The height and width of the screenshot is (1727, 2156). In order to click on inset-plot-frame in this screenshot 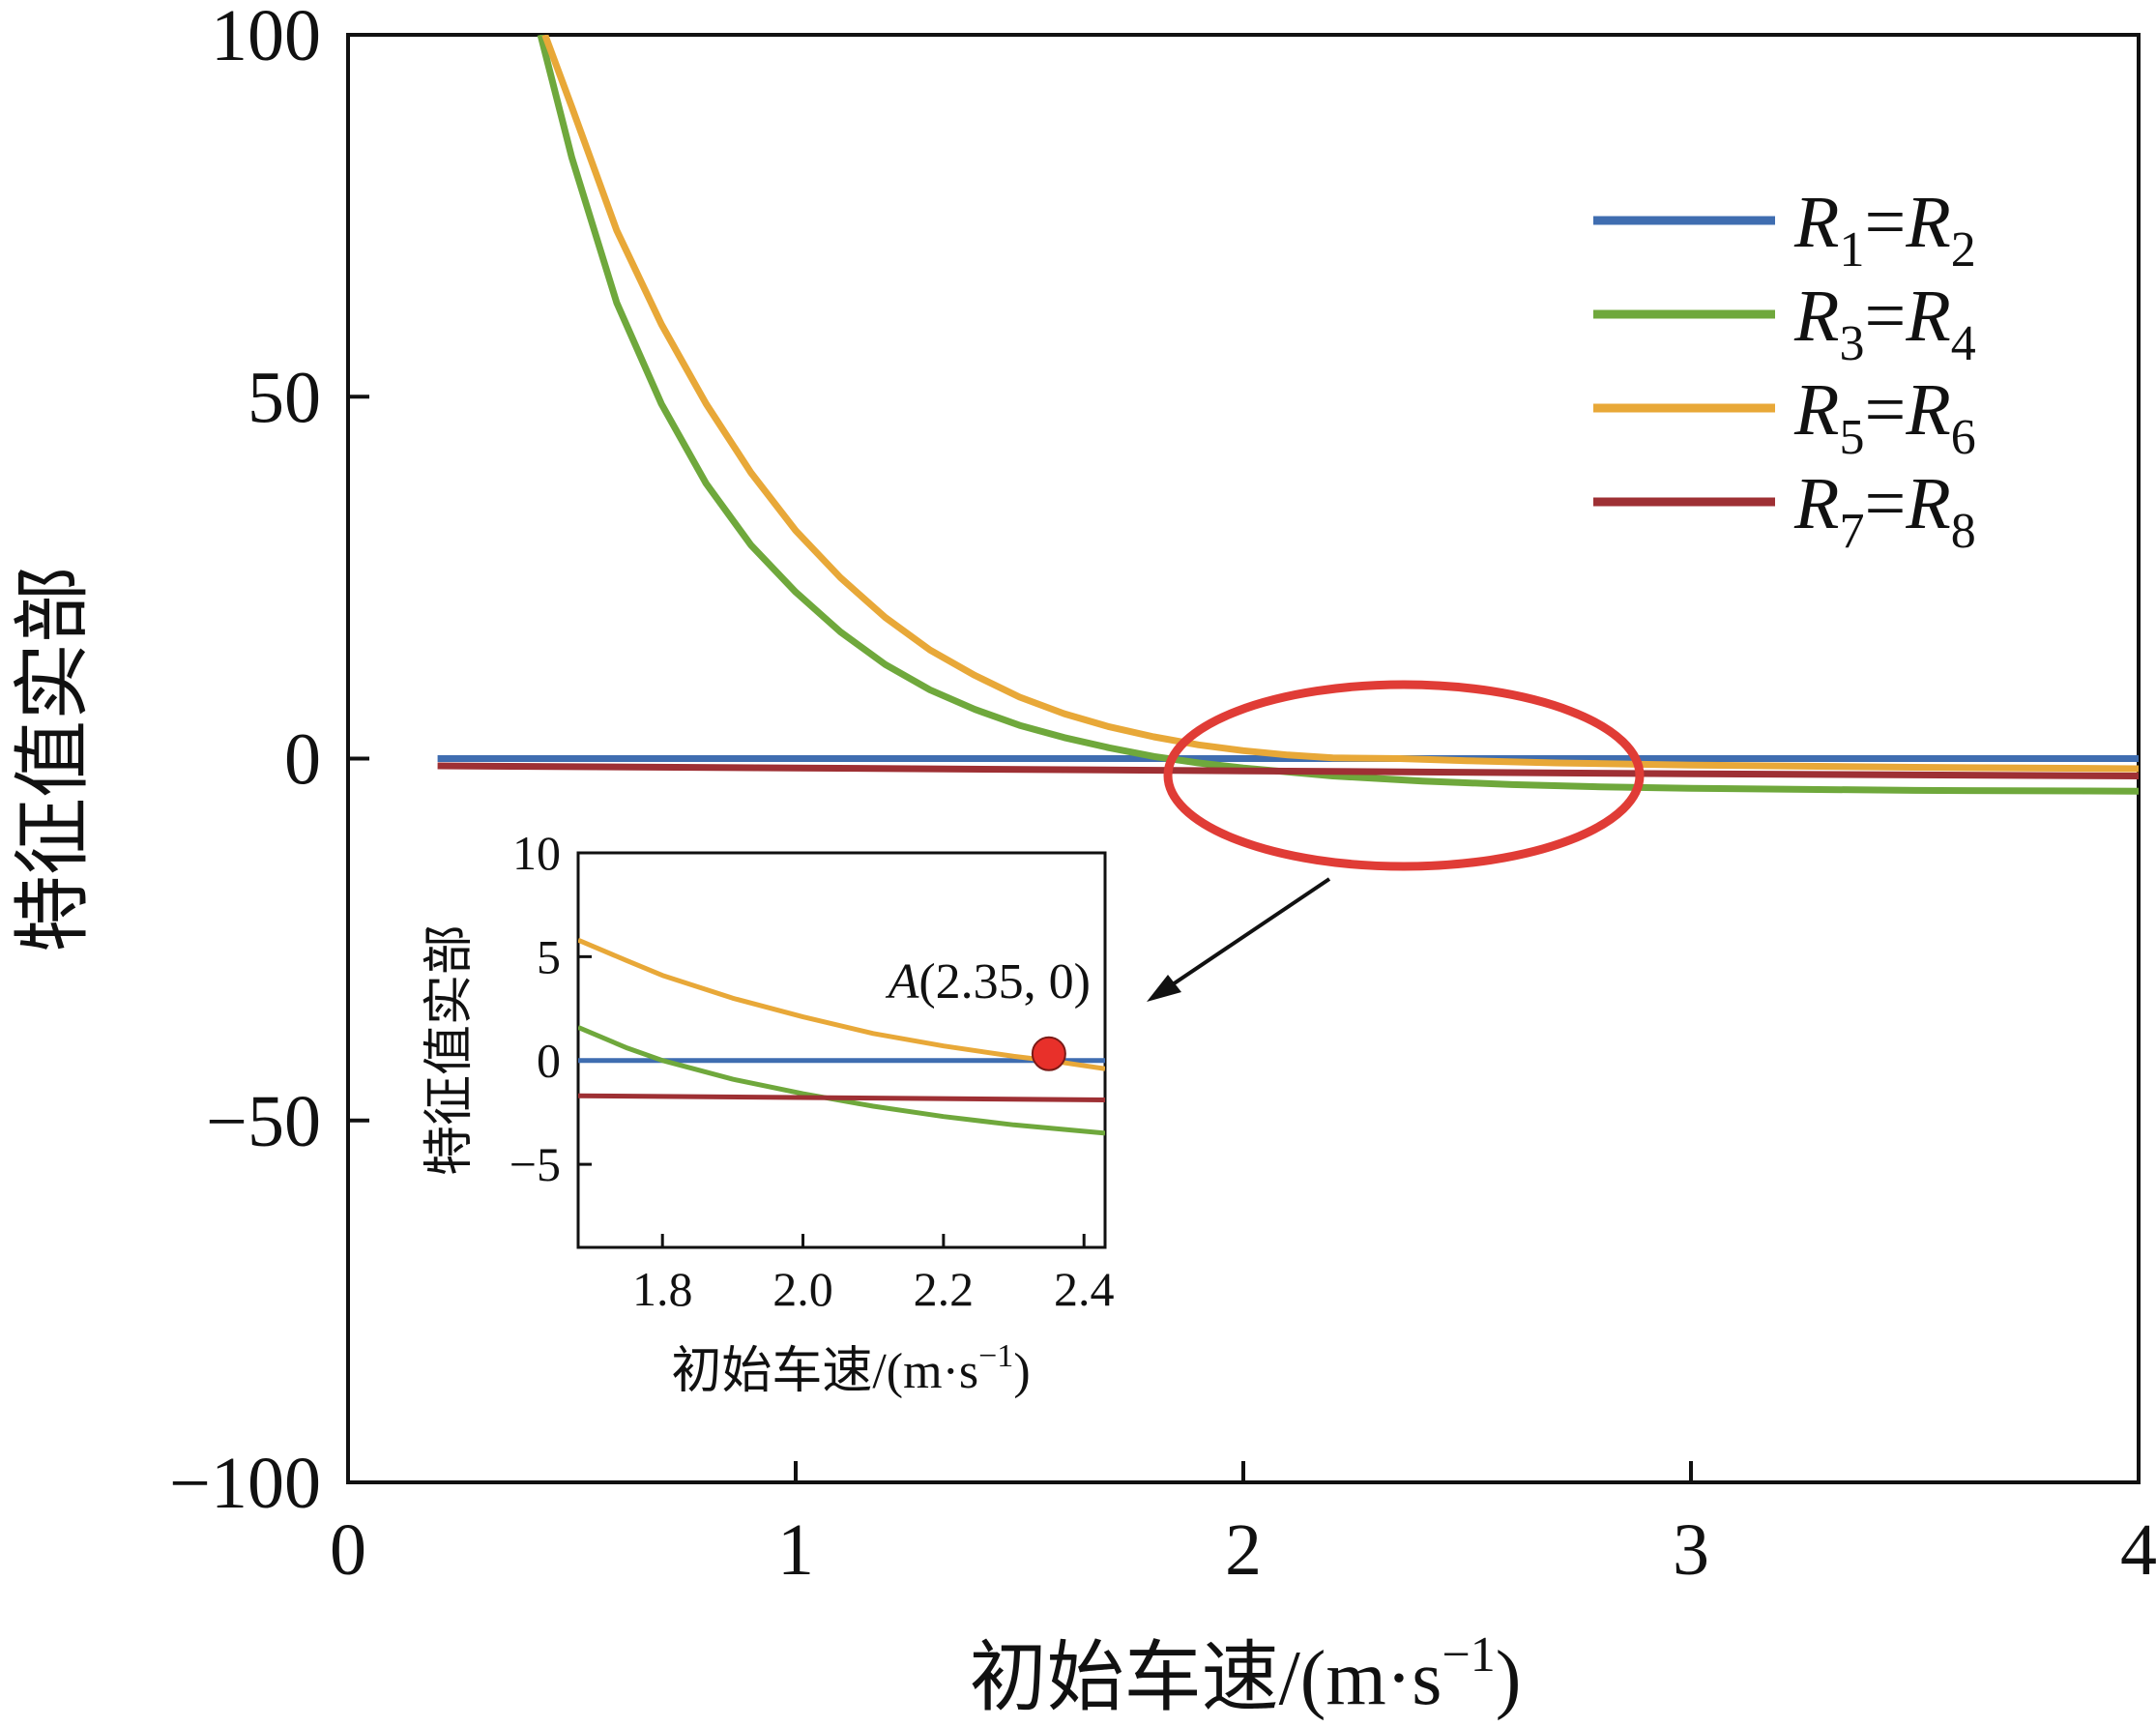, I will do `click(841, 1050)`.